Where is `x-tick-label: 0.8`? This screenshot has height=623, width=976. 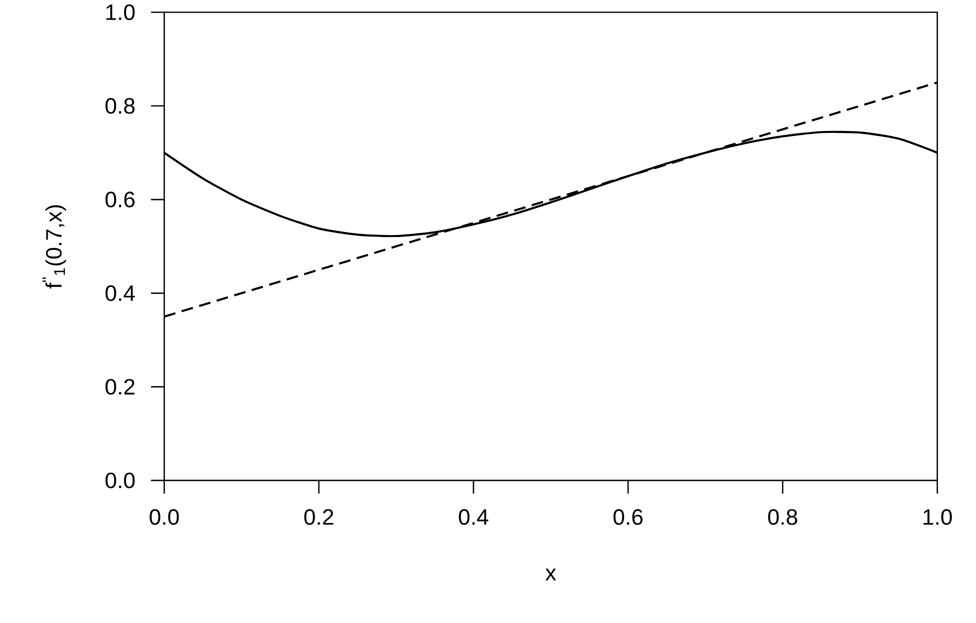 x-tick-label: 0.8 is located at coordinates (783, 517).